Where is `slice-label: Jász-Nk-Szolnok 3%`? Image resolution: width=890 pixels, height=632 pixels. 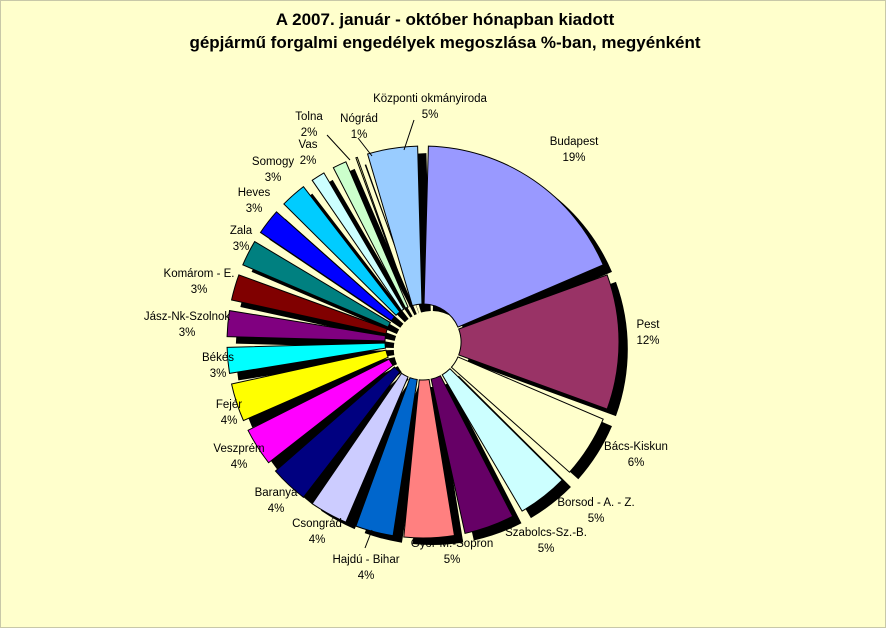 slice-label: Jász-Nk-Szolnok 3% is located at coordinates (187, 325).